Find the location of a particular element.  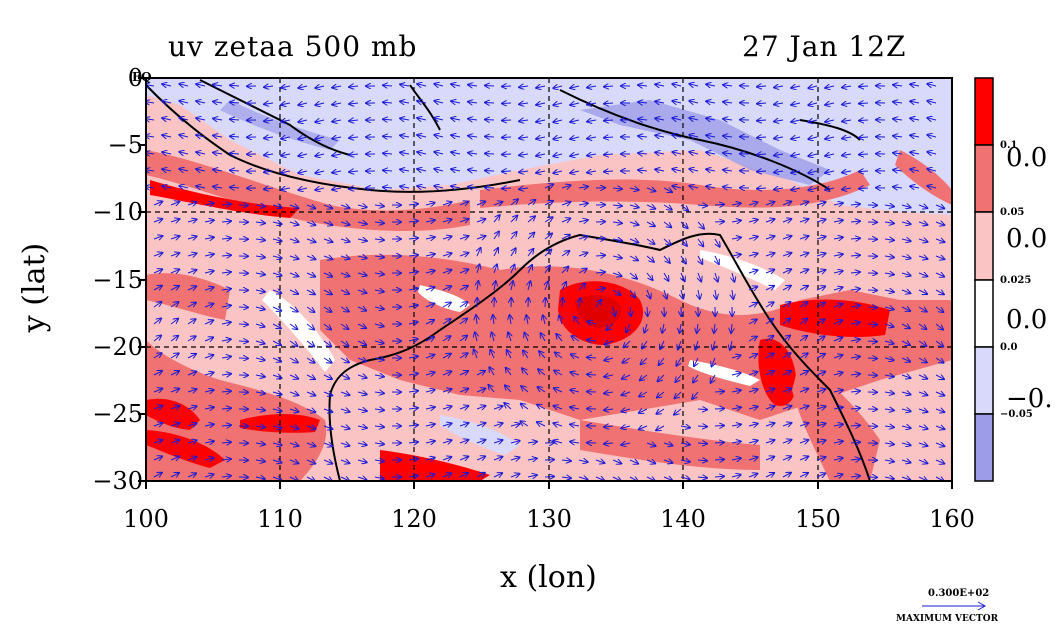

colorbar-overflow-label: 0.0 is located at coordinates (1027, 158).